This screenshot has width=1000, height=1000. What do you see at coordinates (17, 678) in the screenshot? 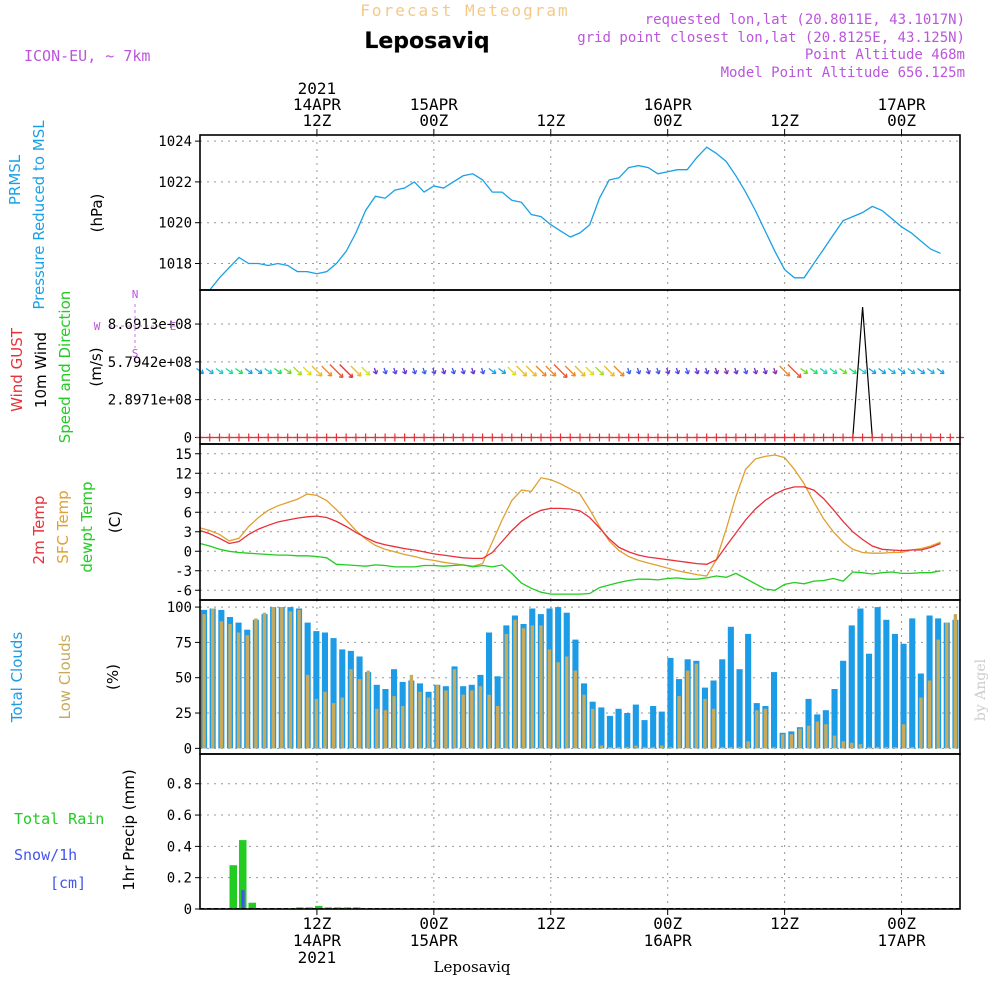
I see `total-clouds-label: Total Clouds` at bounding box center [17, 678].